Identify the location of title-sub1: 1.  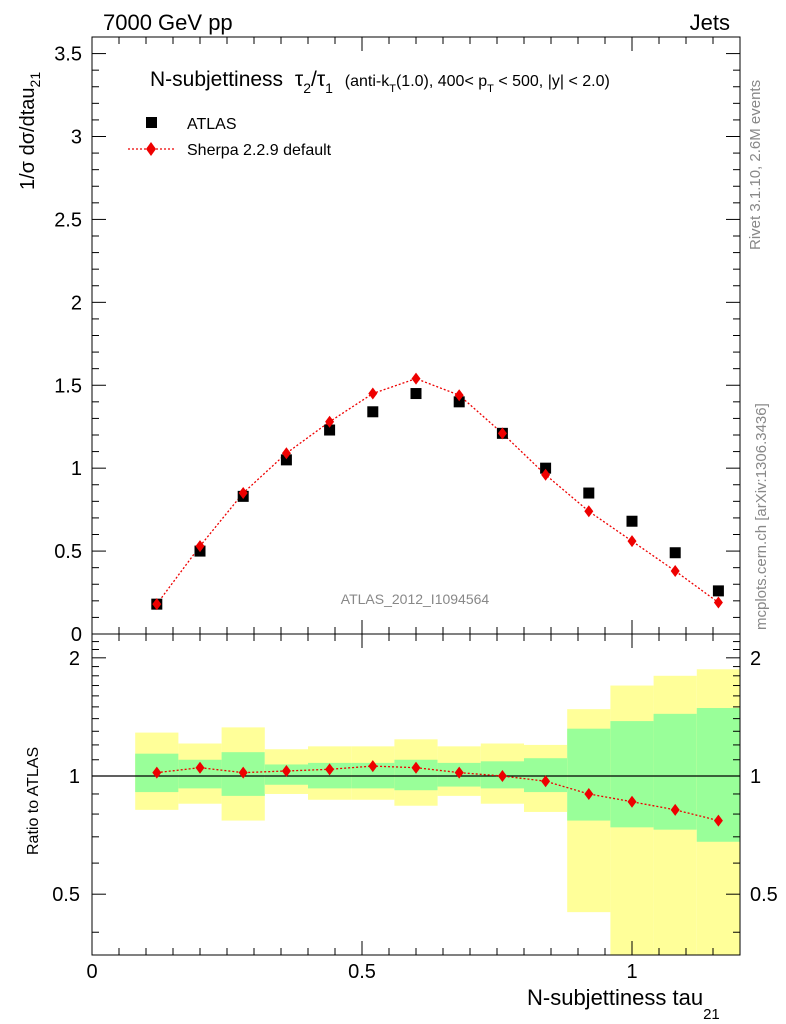
(329, 88).